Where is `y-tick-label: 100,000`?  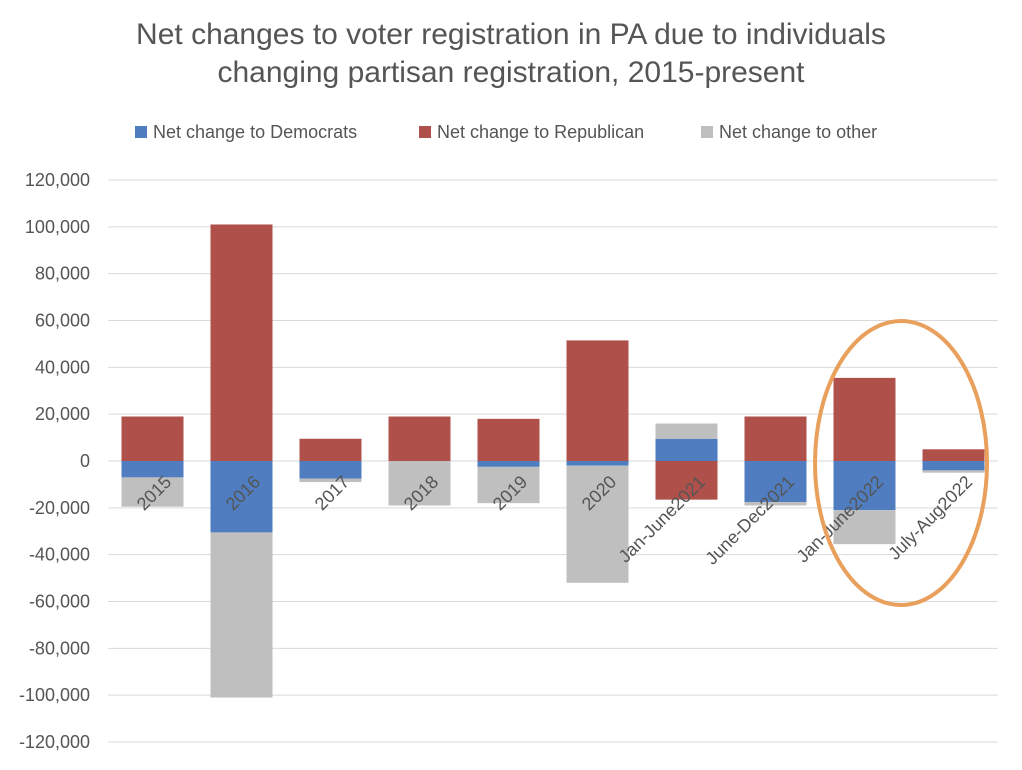 y-tick-label: 100,000 is located at coordinates (57, 227).